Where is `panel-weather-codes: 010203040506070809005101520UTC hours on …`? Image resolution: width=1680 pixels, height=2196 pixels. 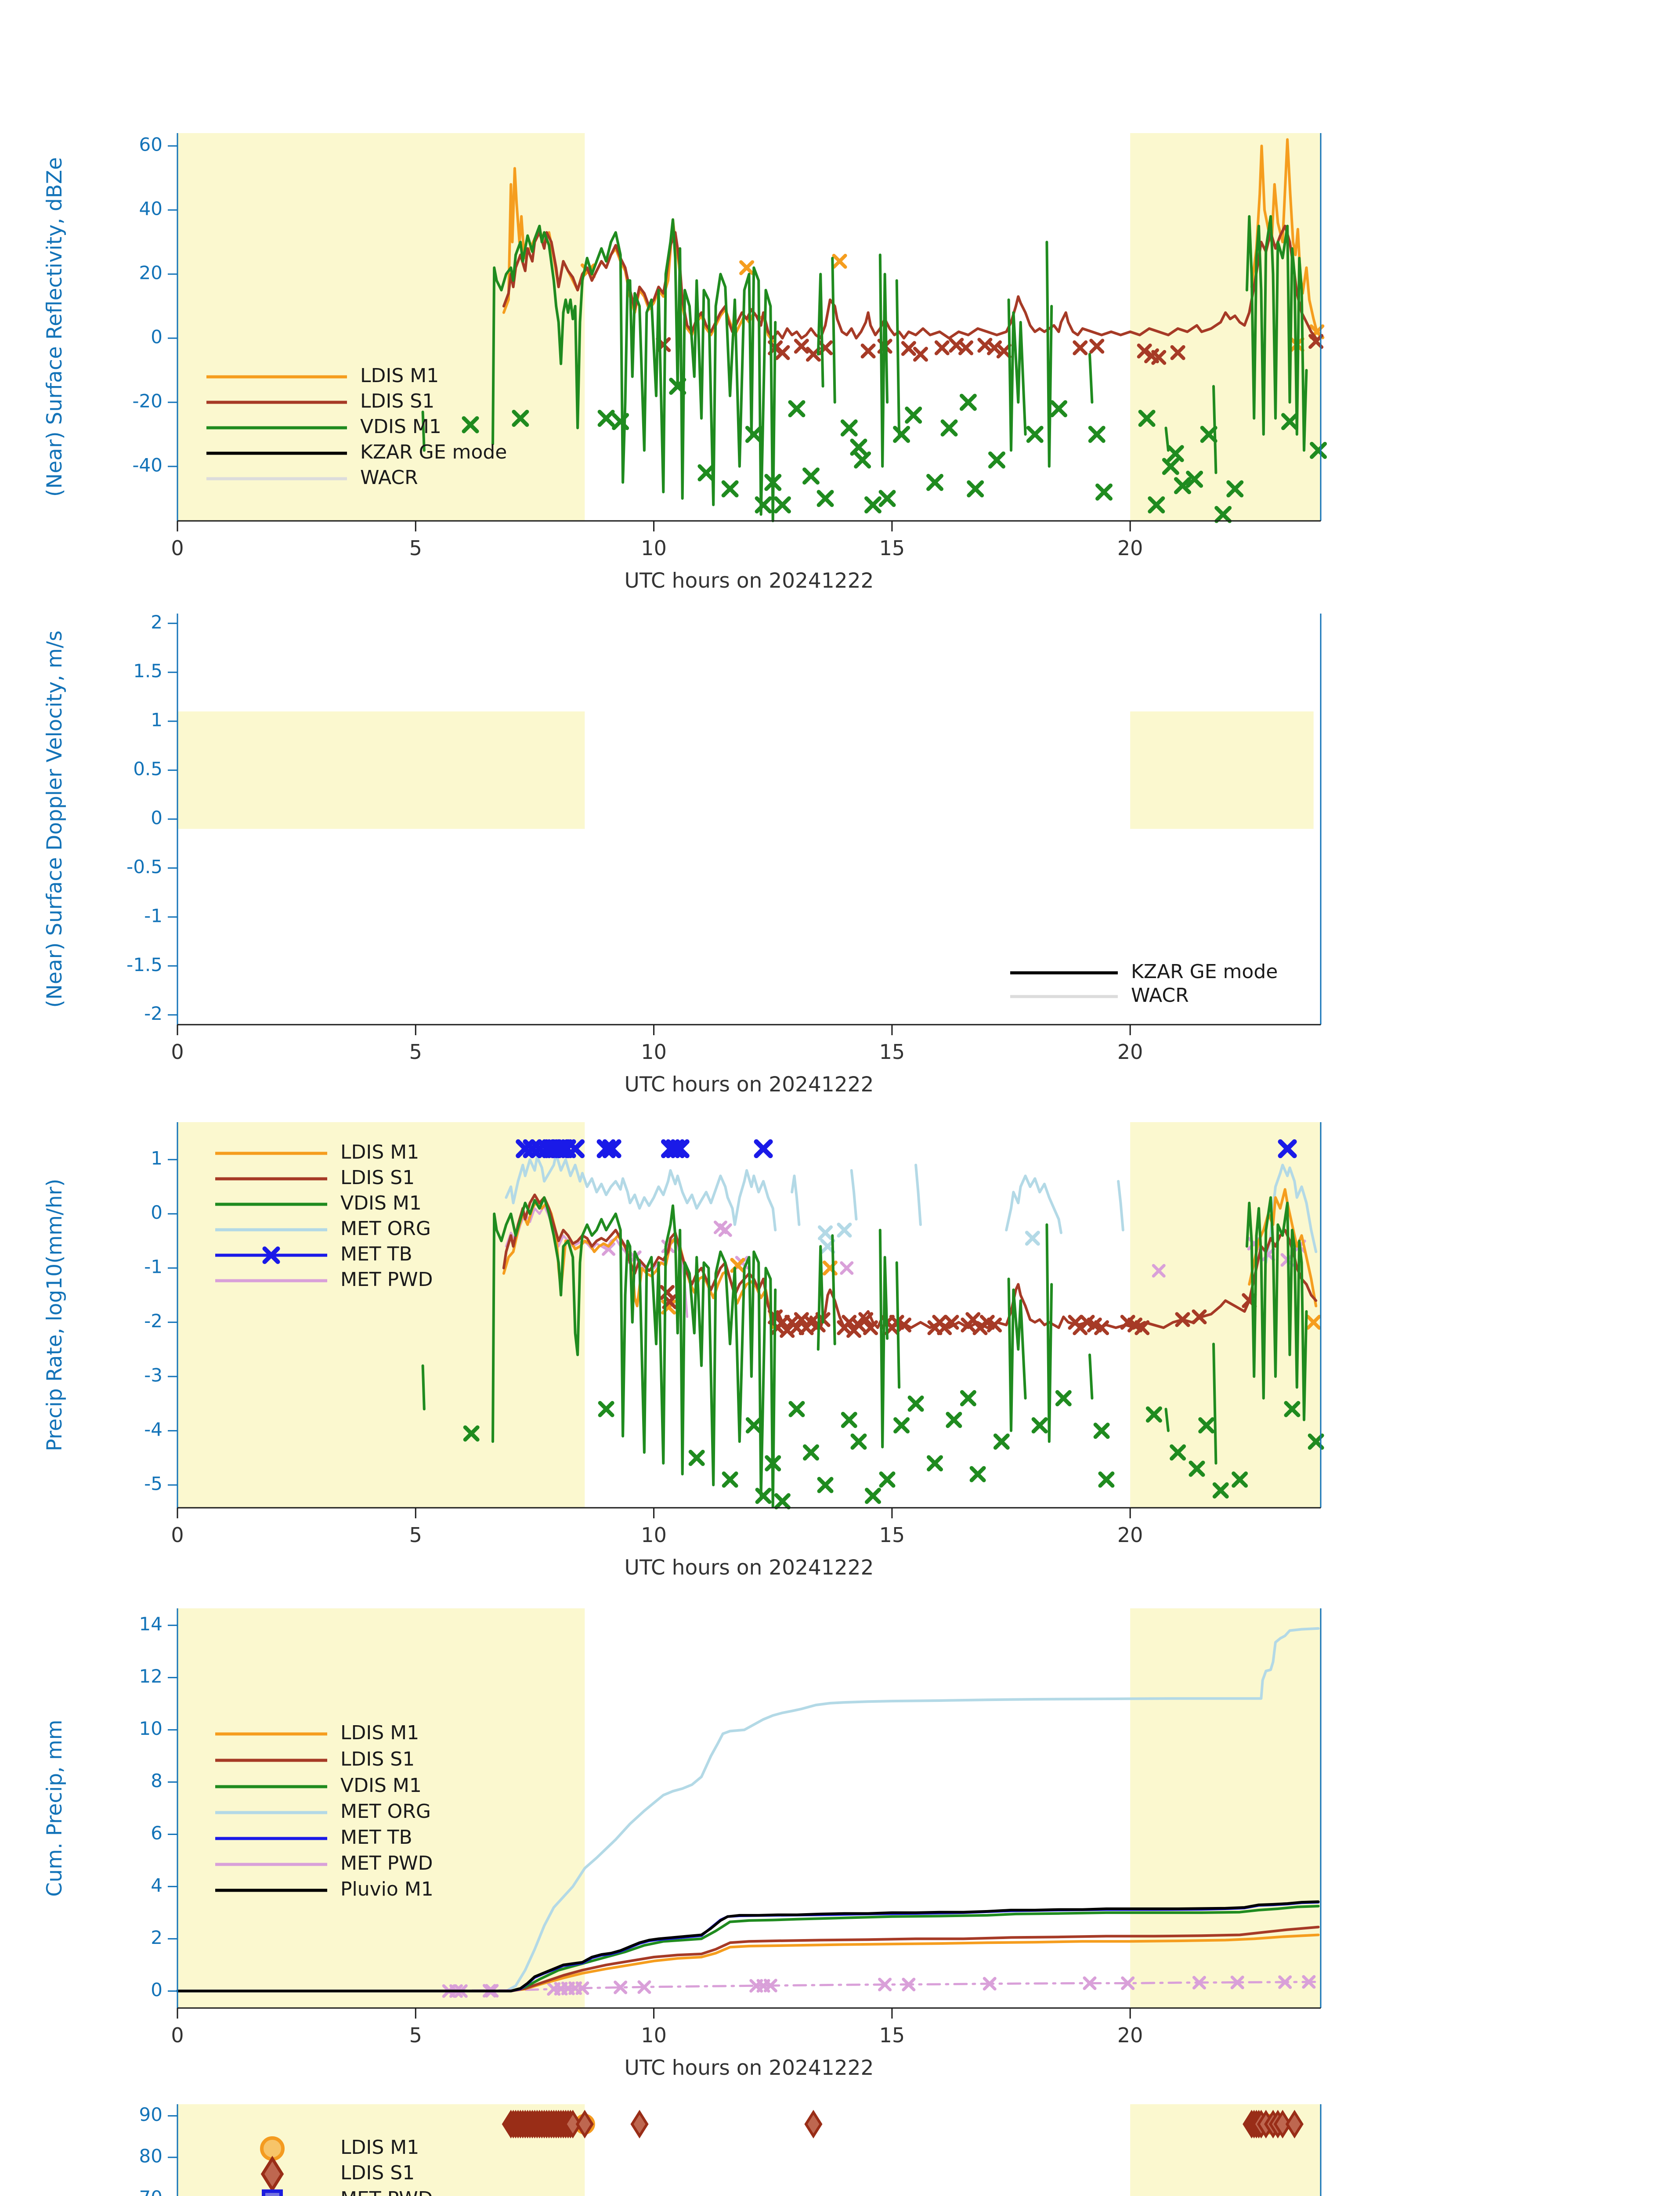 panel-weather-codes: 010203040506070809005101520UTC hours on … is located at coordinates (731, 2150).